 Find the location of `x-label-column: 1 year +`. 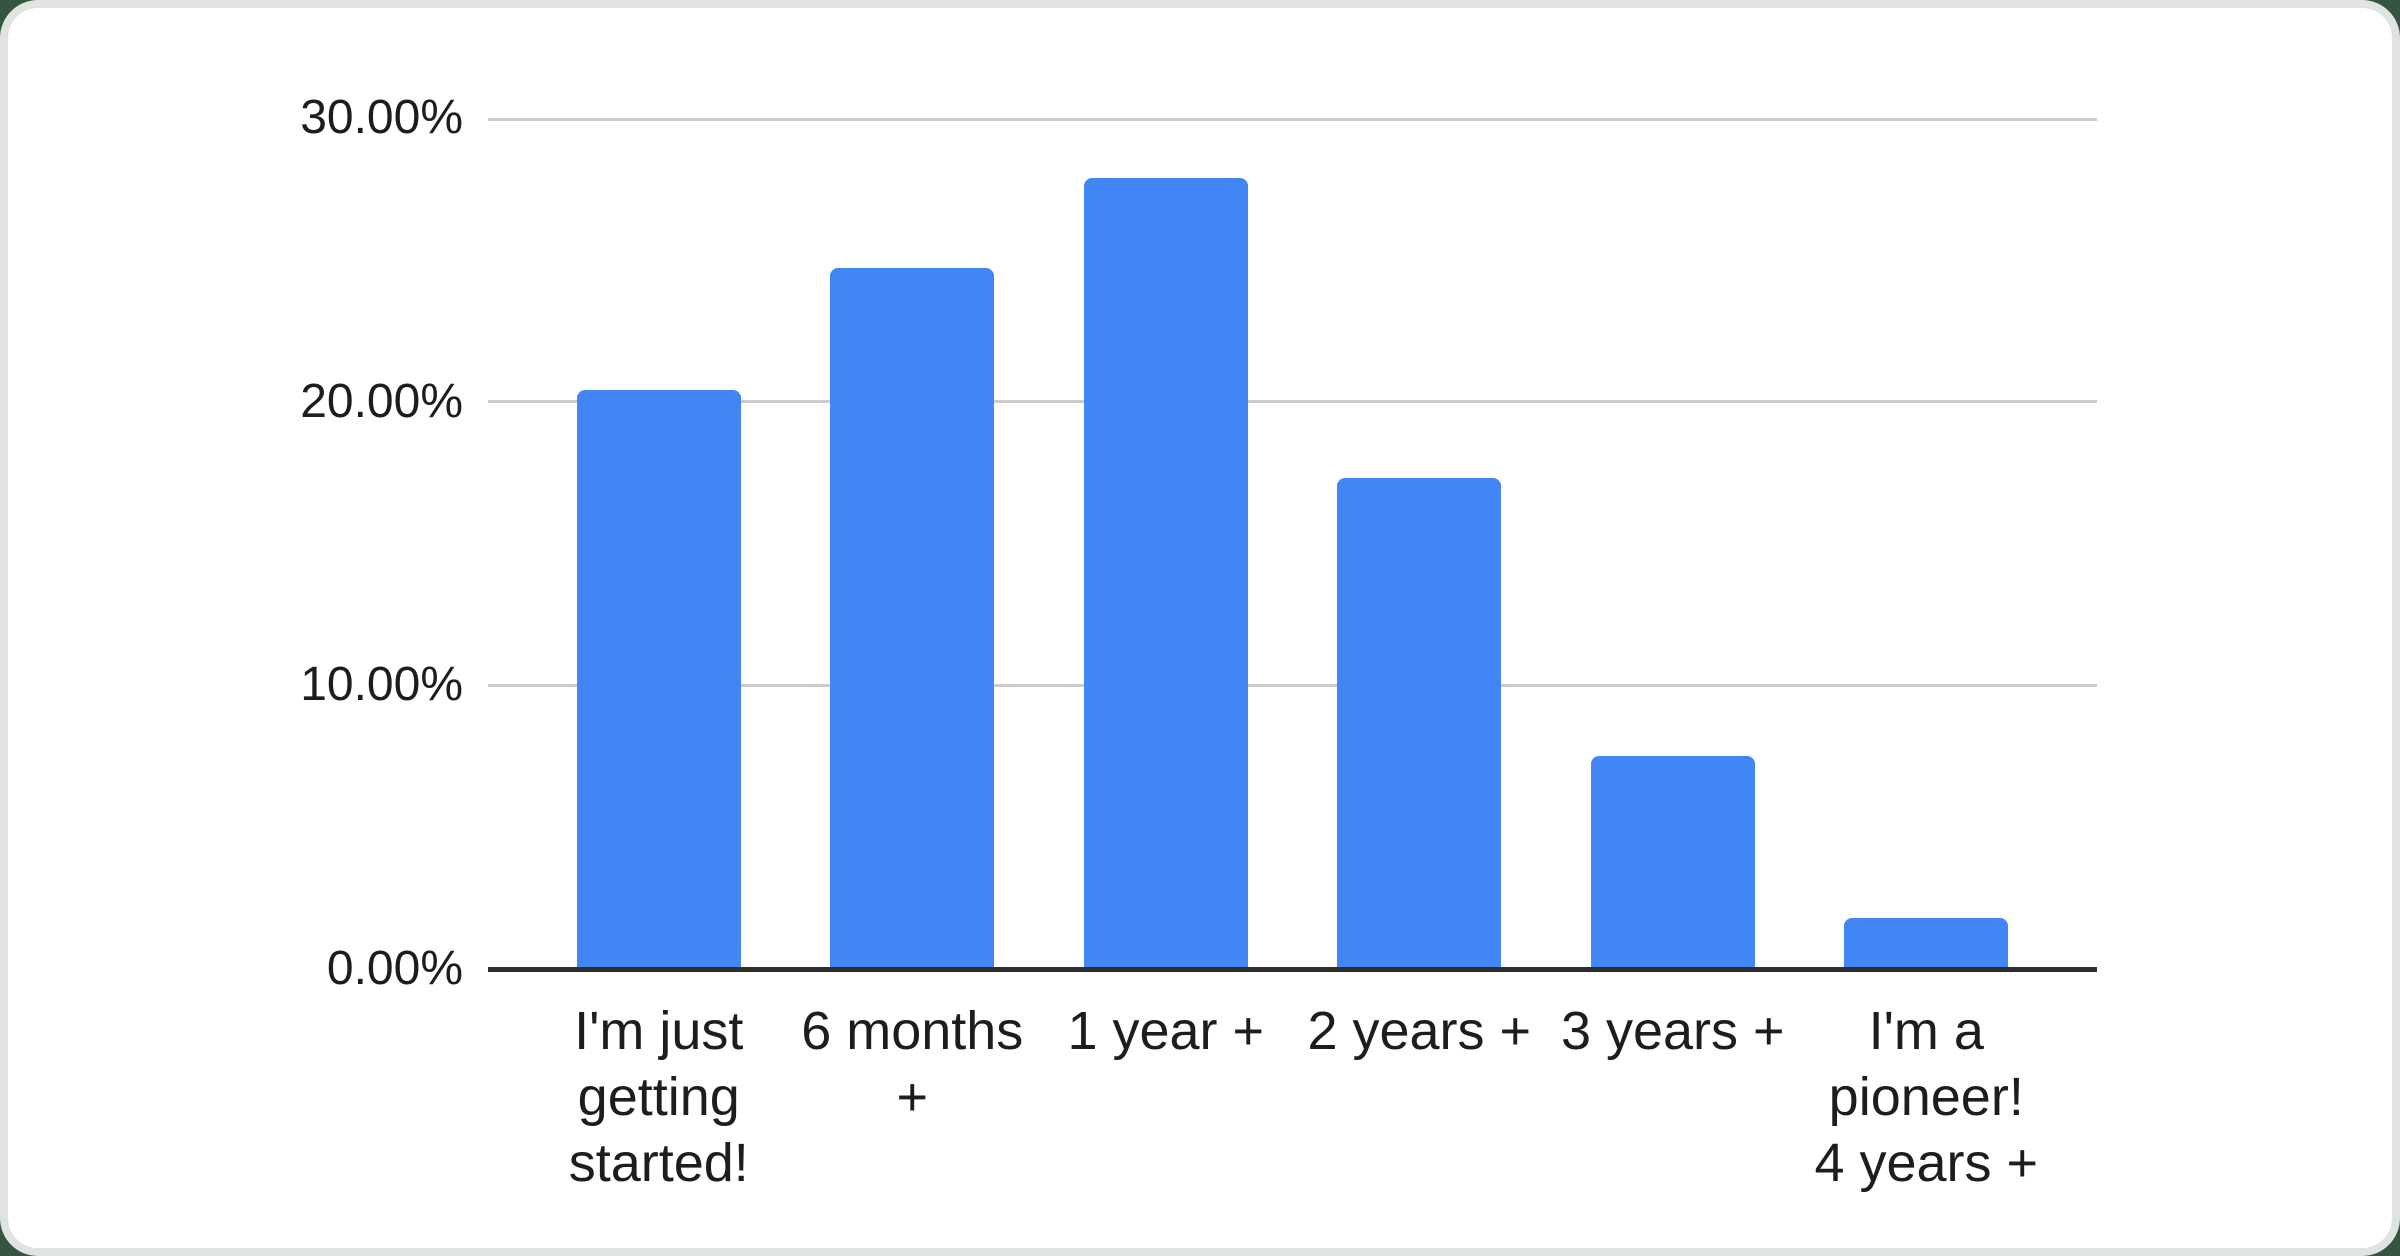

x-label-column: 1 year + is located at coordinates (1166, 1097).